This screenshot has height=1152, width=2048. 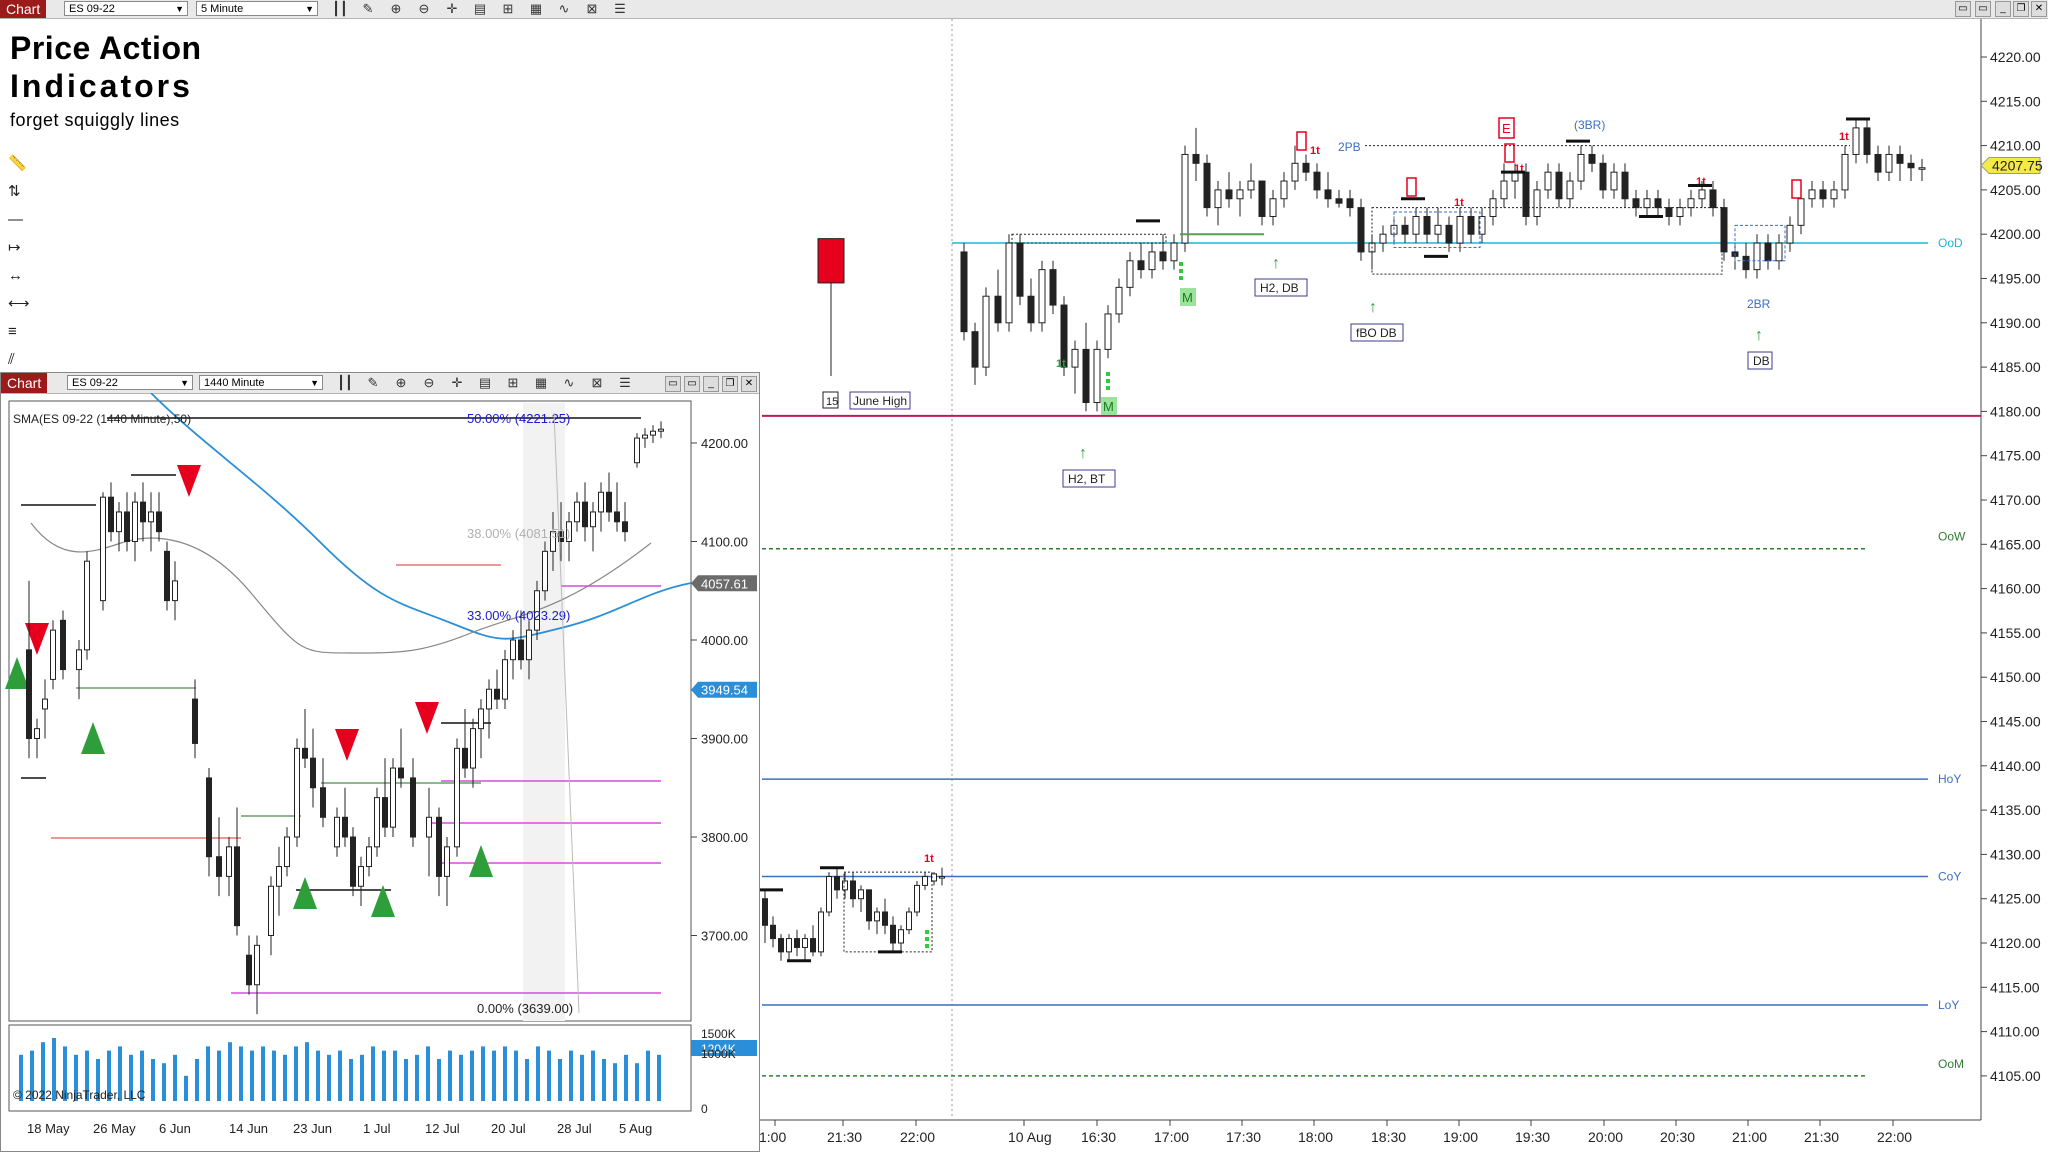 What do you see at coordinates (1894, 1137) in the screenshot?
I see `time-tick-label: 22:00` at bounding box center [1894, 1137].